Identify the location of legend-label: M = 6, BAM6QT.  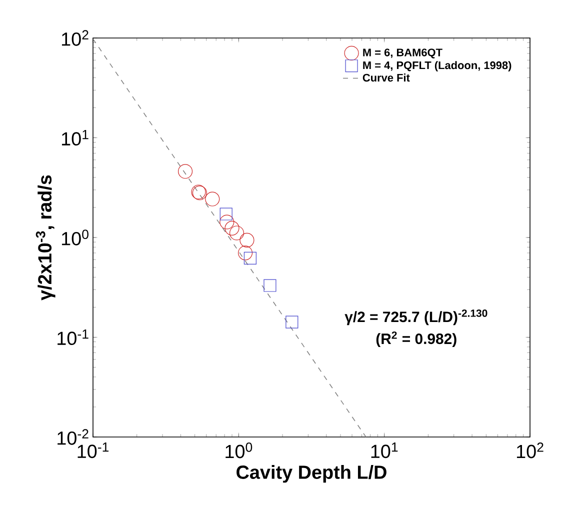
(402, 53).